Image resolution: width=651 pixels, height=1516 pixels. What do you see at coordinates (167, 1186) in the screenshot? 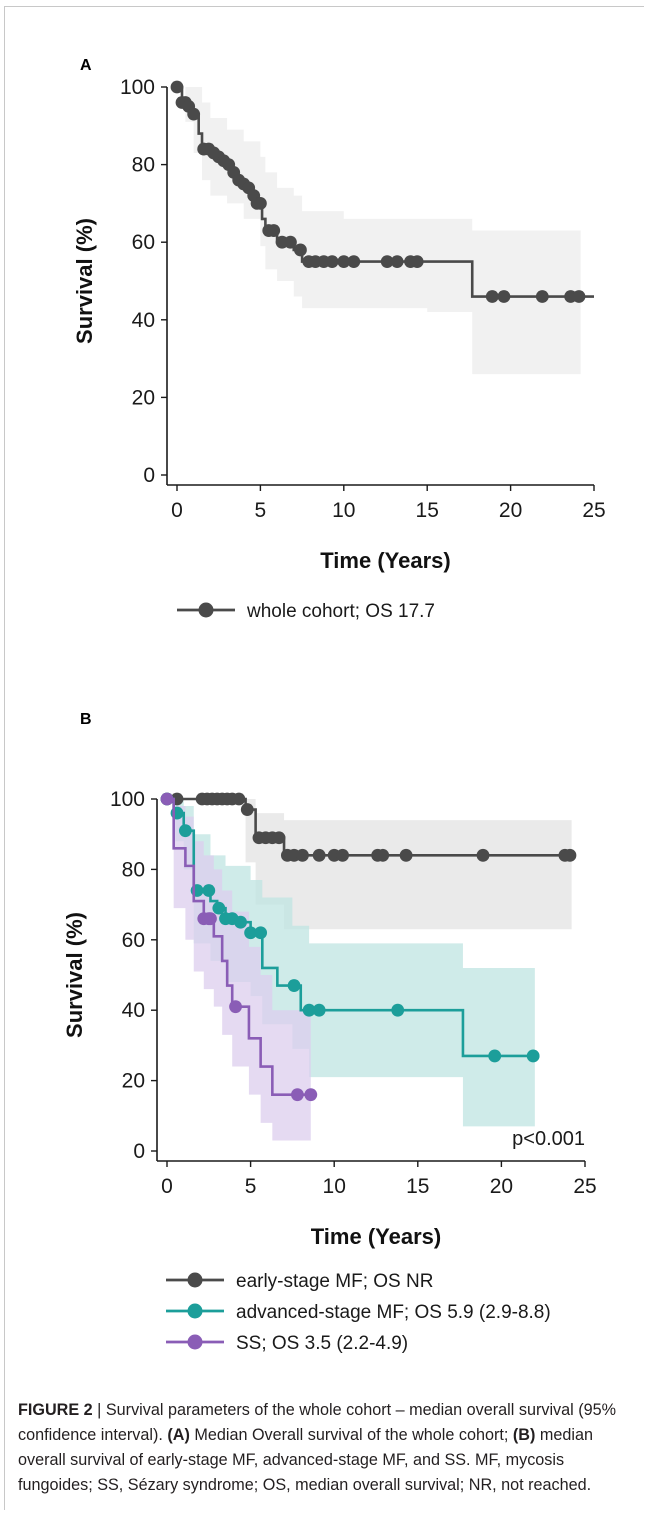
I see `x-tick-label-b: 0` at bounding box center [167, 1186].